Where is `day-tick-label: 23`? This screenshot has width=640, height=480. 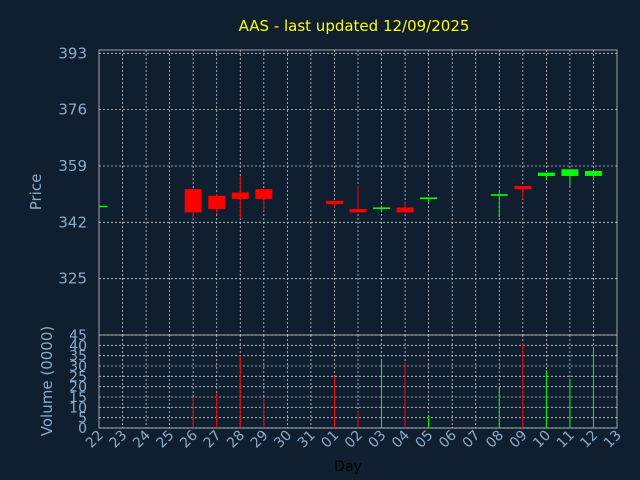 day-tick-label: 23 is located at coordinates (118, 440).